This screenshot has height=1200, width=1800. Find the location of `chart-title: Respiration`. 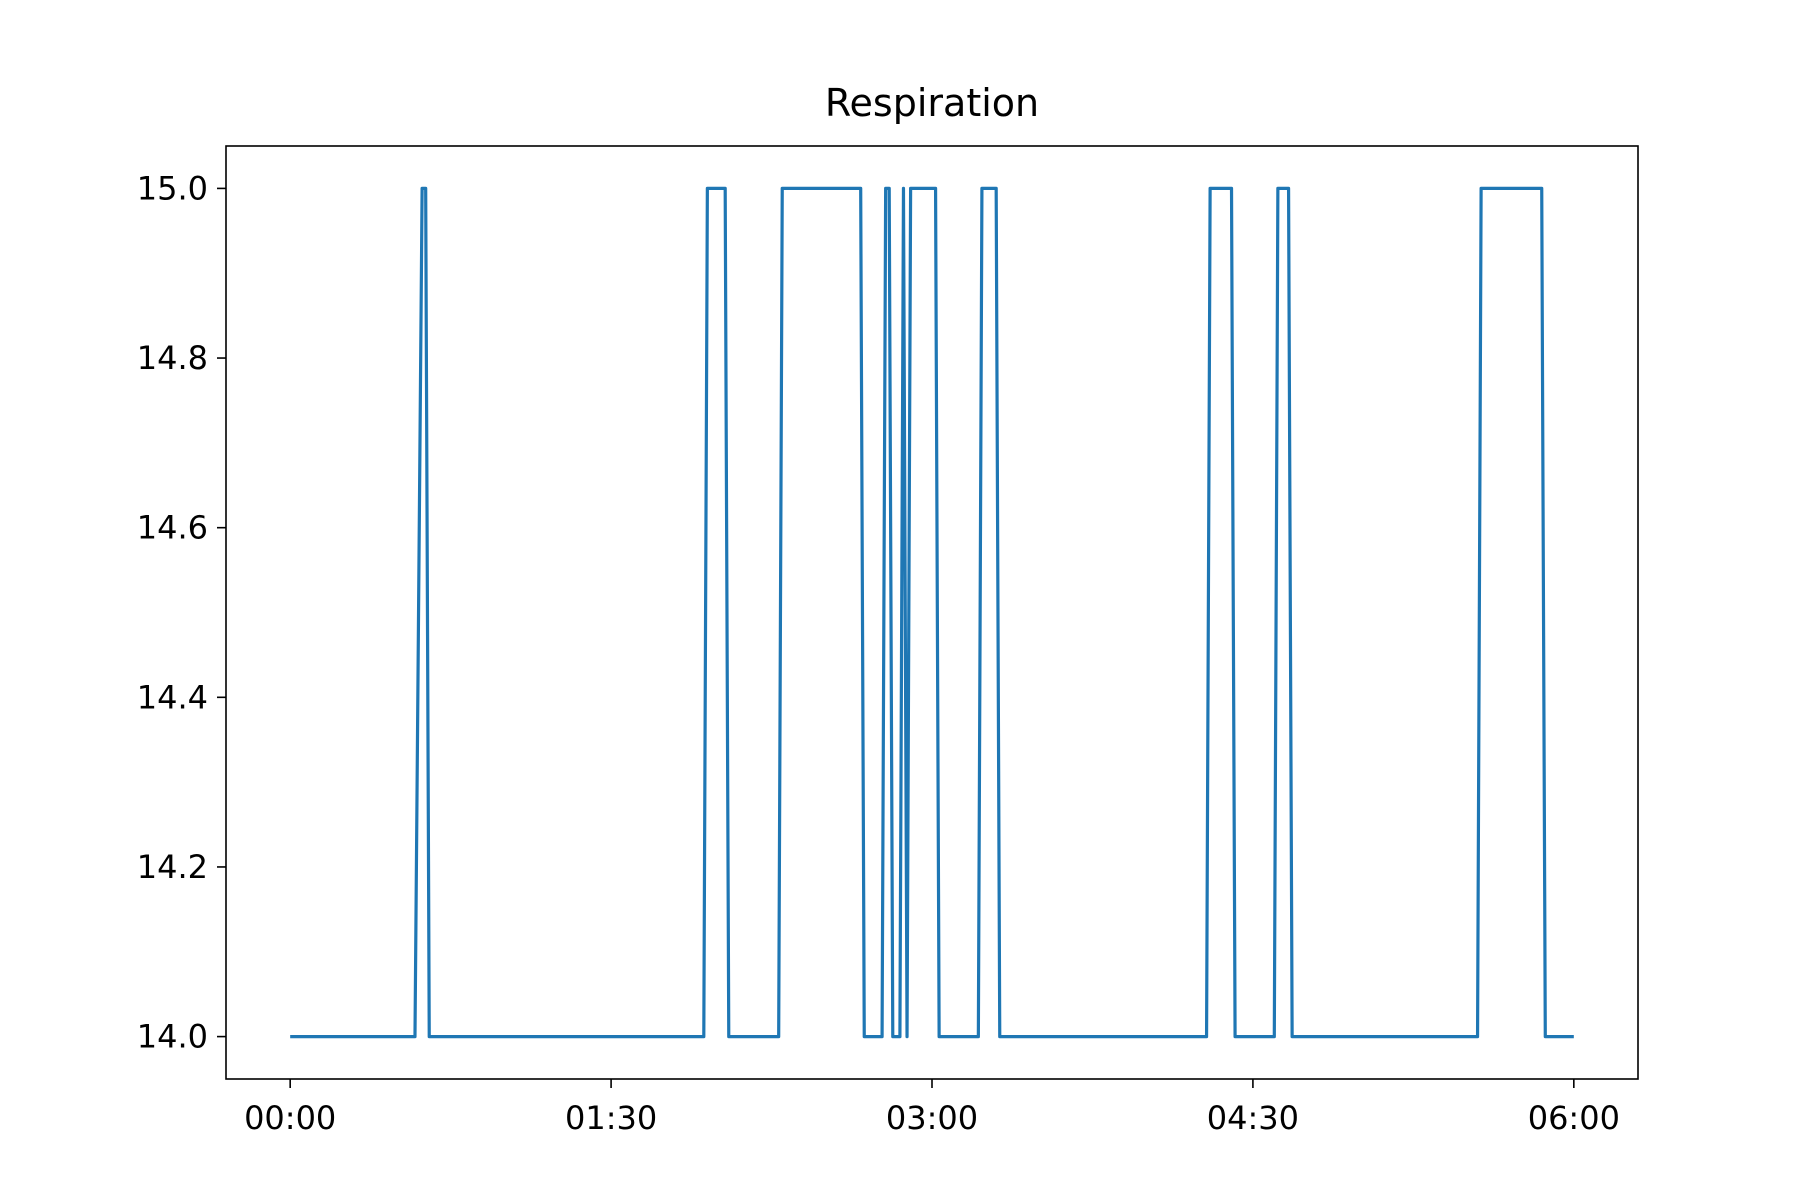

chart-title: Respiration is located at coordinates (932, 103).